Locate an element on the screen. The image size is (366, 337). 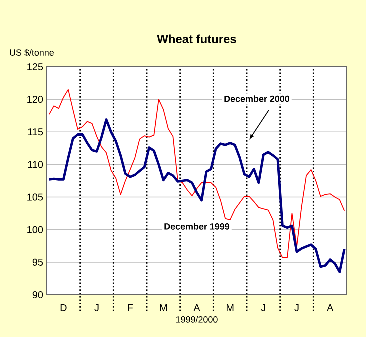
y-tick-label: 120 is located at coordinates (36, 100).